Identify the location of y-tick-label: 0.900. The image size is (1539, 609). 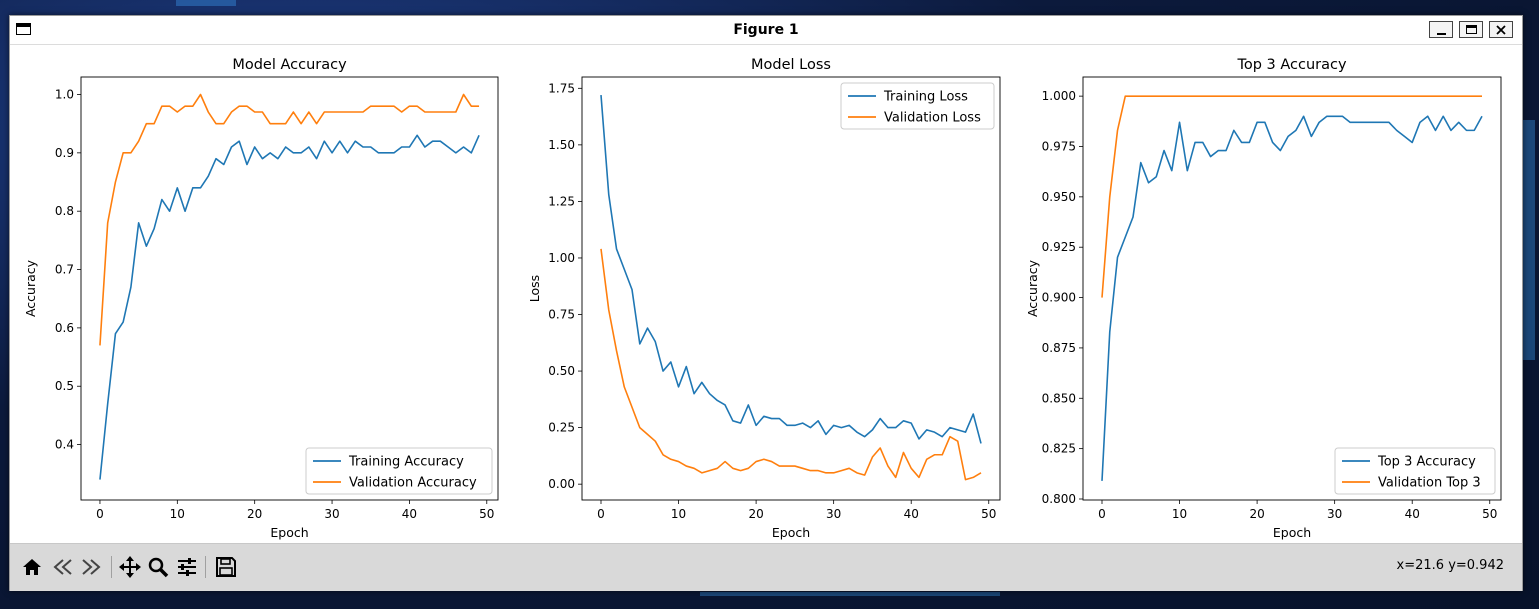
(1059, 298).